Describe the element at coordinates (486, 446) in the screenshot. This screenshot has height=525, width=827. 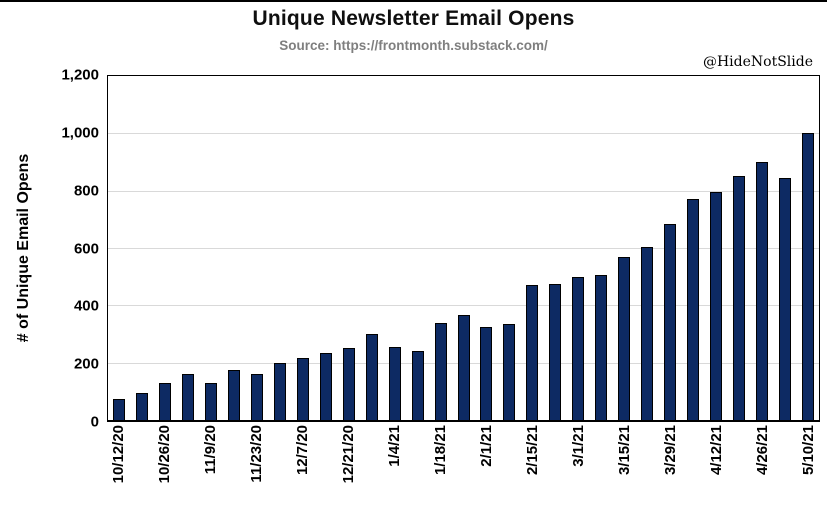
I see `x-tick-label: 2/1/21` at that location.